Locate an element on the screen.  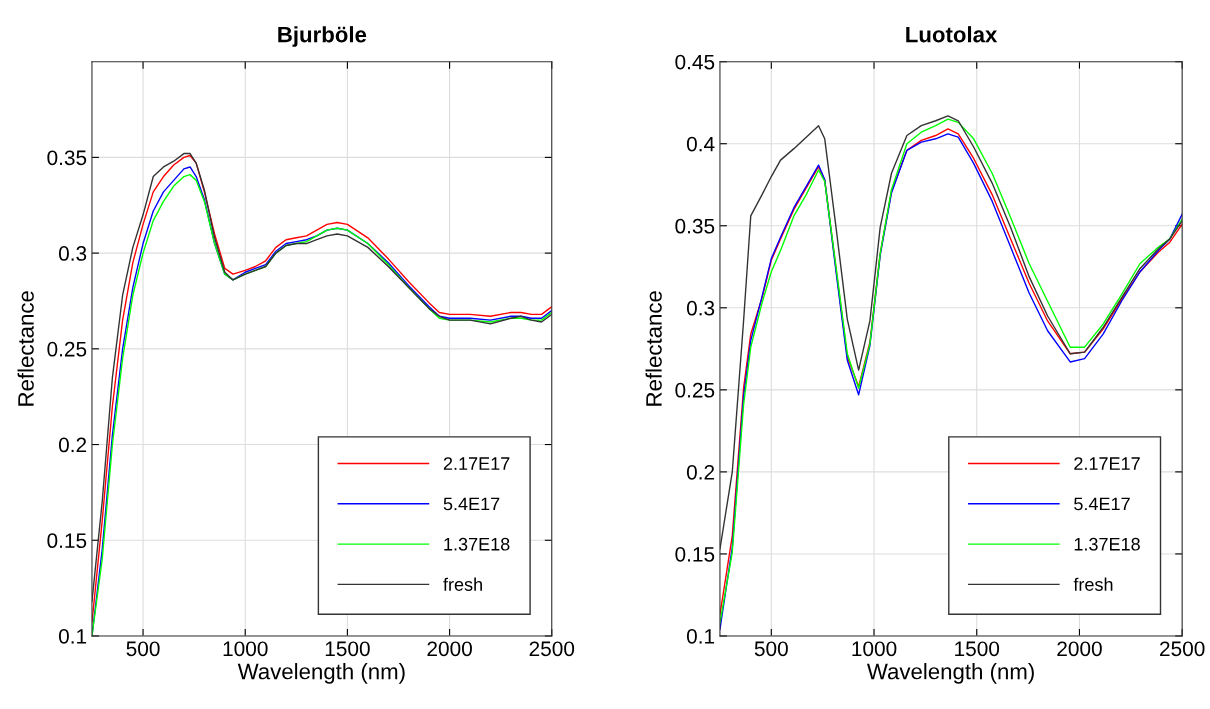
chart-title: Luotolax is located at coordinates (952, 34).